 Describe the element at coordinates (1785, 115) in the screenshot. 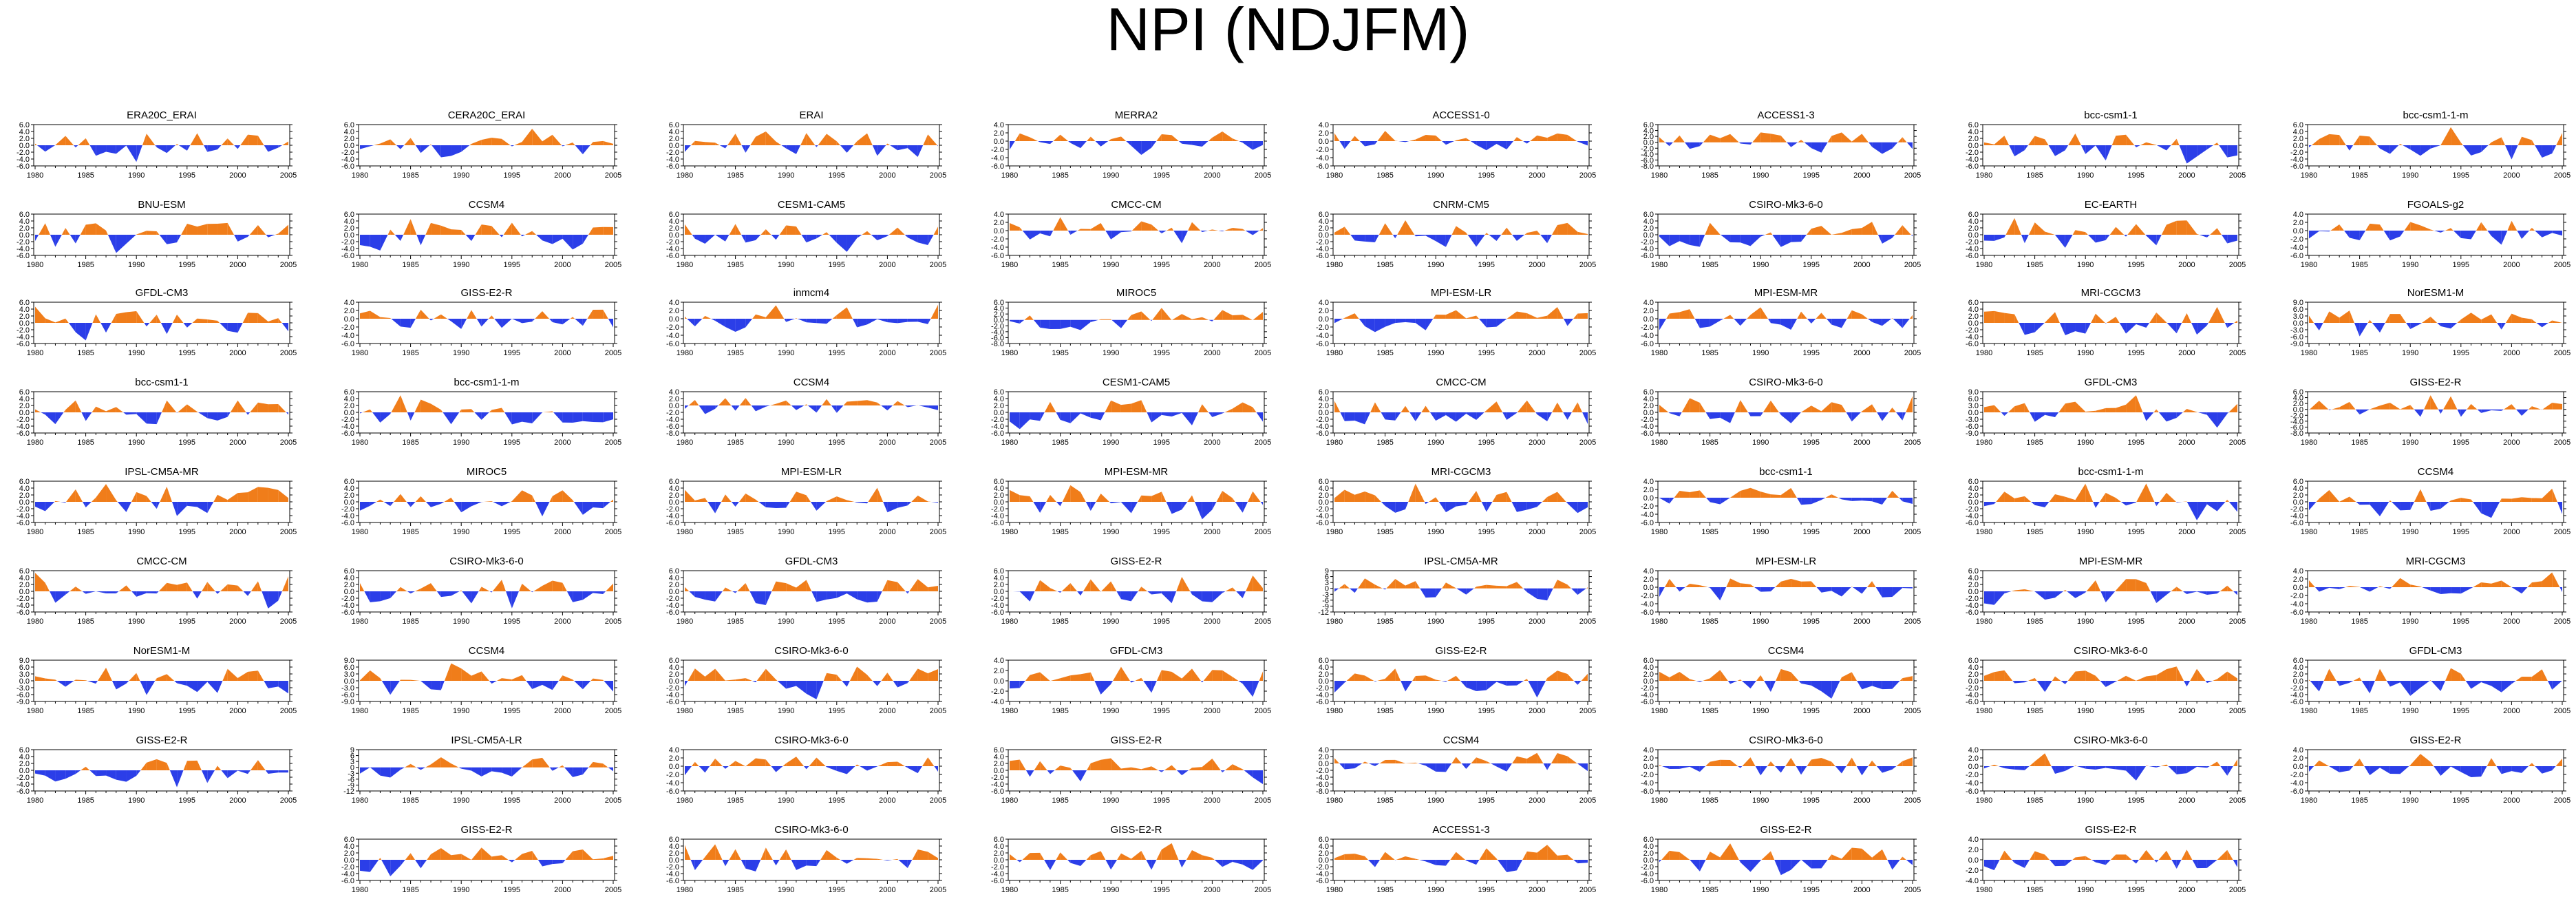

I see `panel-title: ACCESS1-3` at that location.